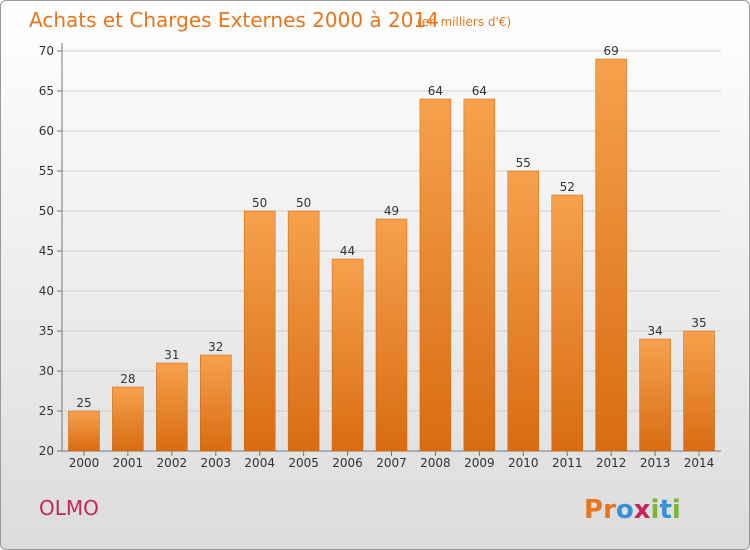 Image resolution: width=750 pixels, height=550 pixels. Describe the element at coordinates (172, 407) in the screenshot. I see `bar-2002` at that location.